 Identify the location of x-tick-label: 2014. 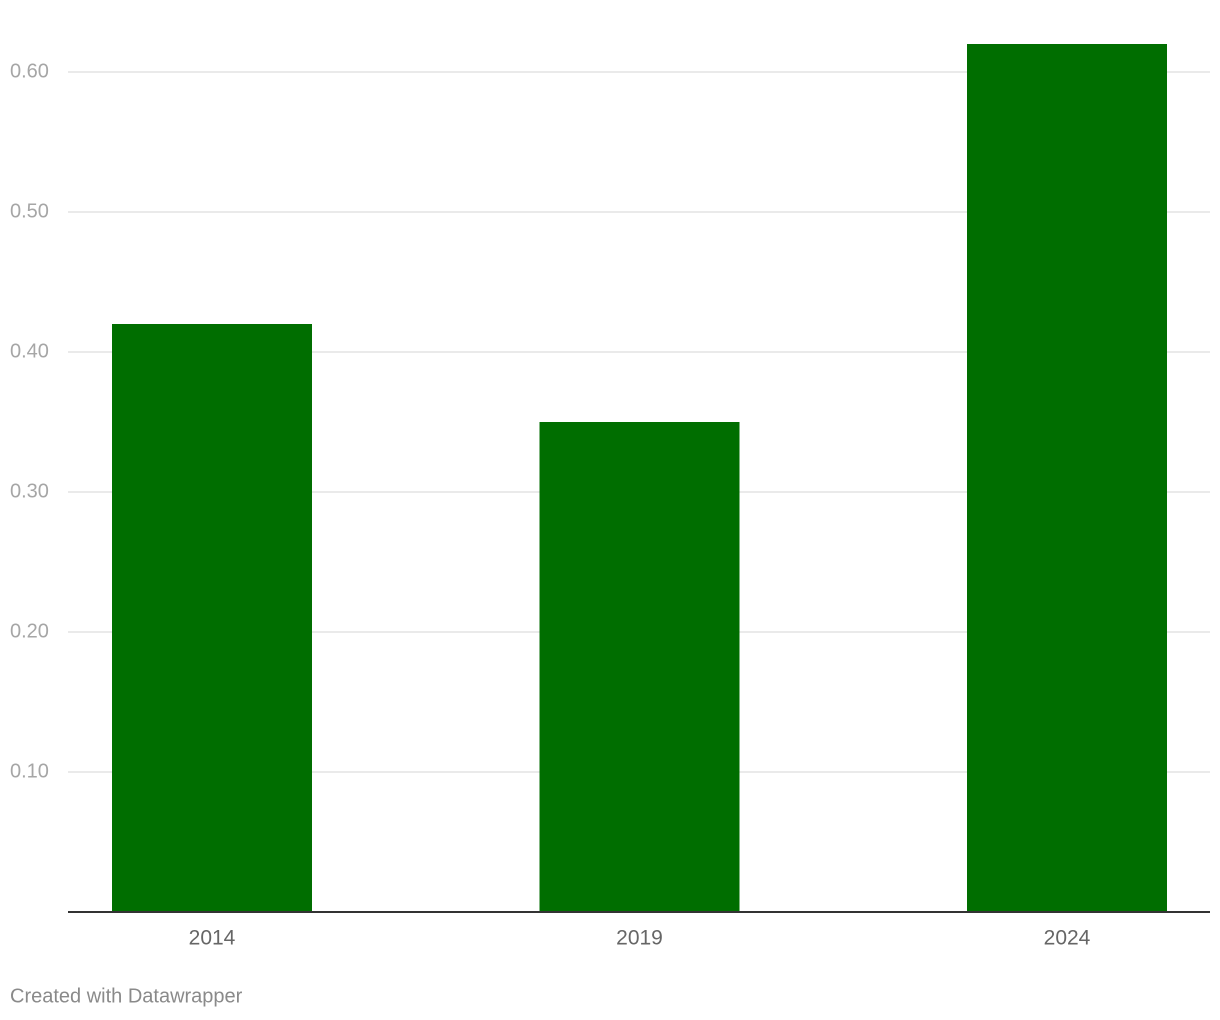
(212, 938).